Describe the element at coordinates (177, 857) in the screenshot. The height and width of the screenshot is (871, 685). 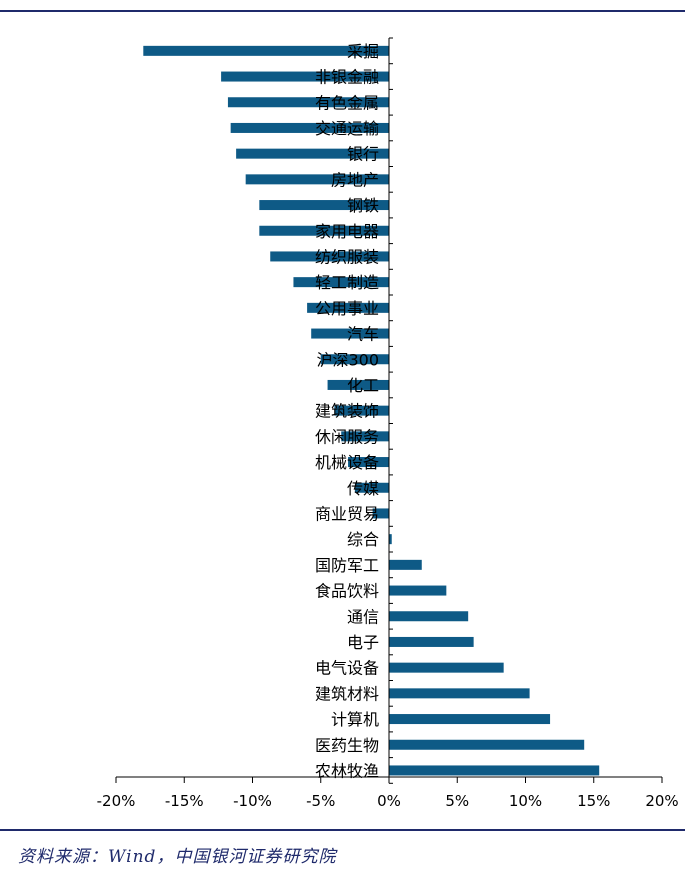
I see `source-note: 资料来源：Wind，中国银河证券研究院` at that location.